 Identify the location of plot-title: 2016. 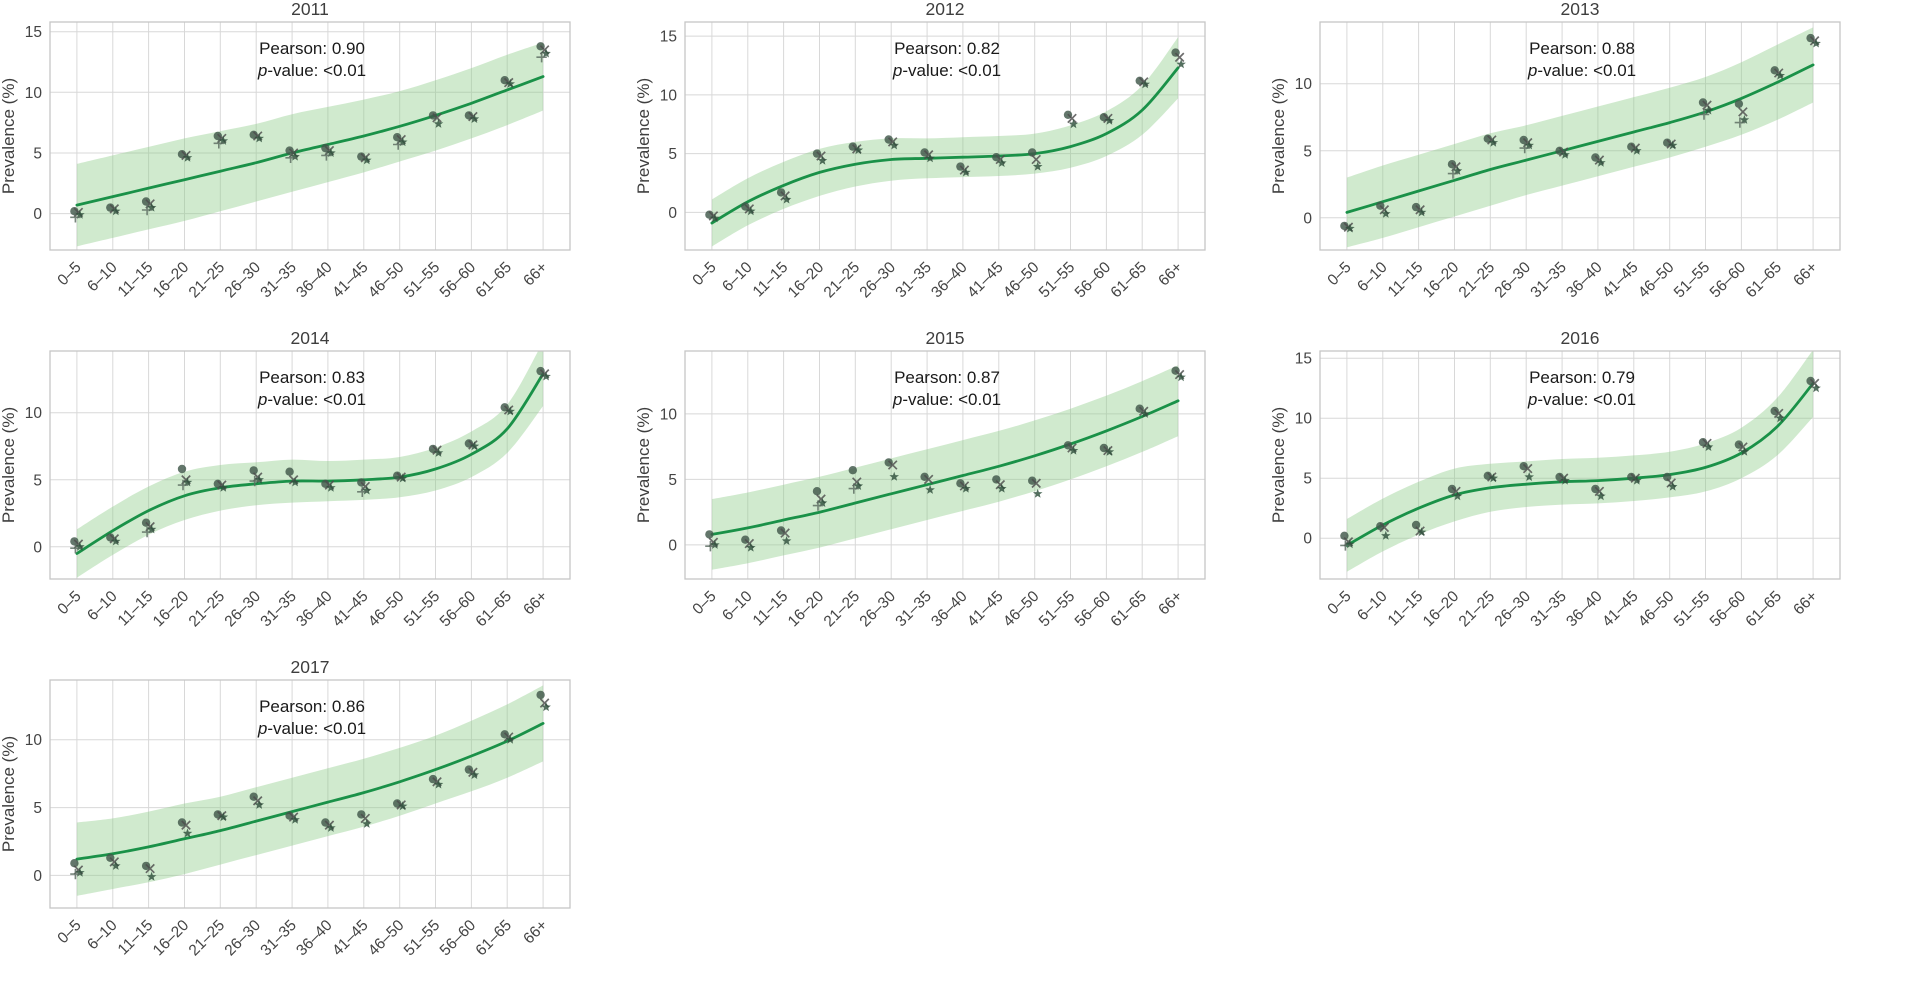
(1580, 338).